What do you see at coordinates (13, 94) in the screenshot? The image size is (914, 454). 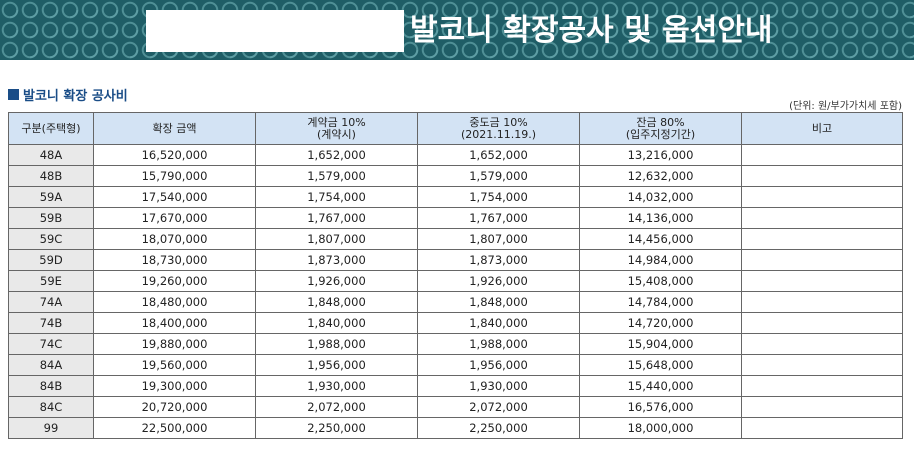 I see `square-bullet-icon` at bounding box center [13, 94].